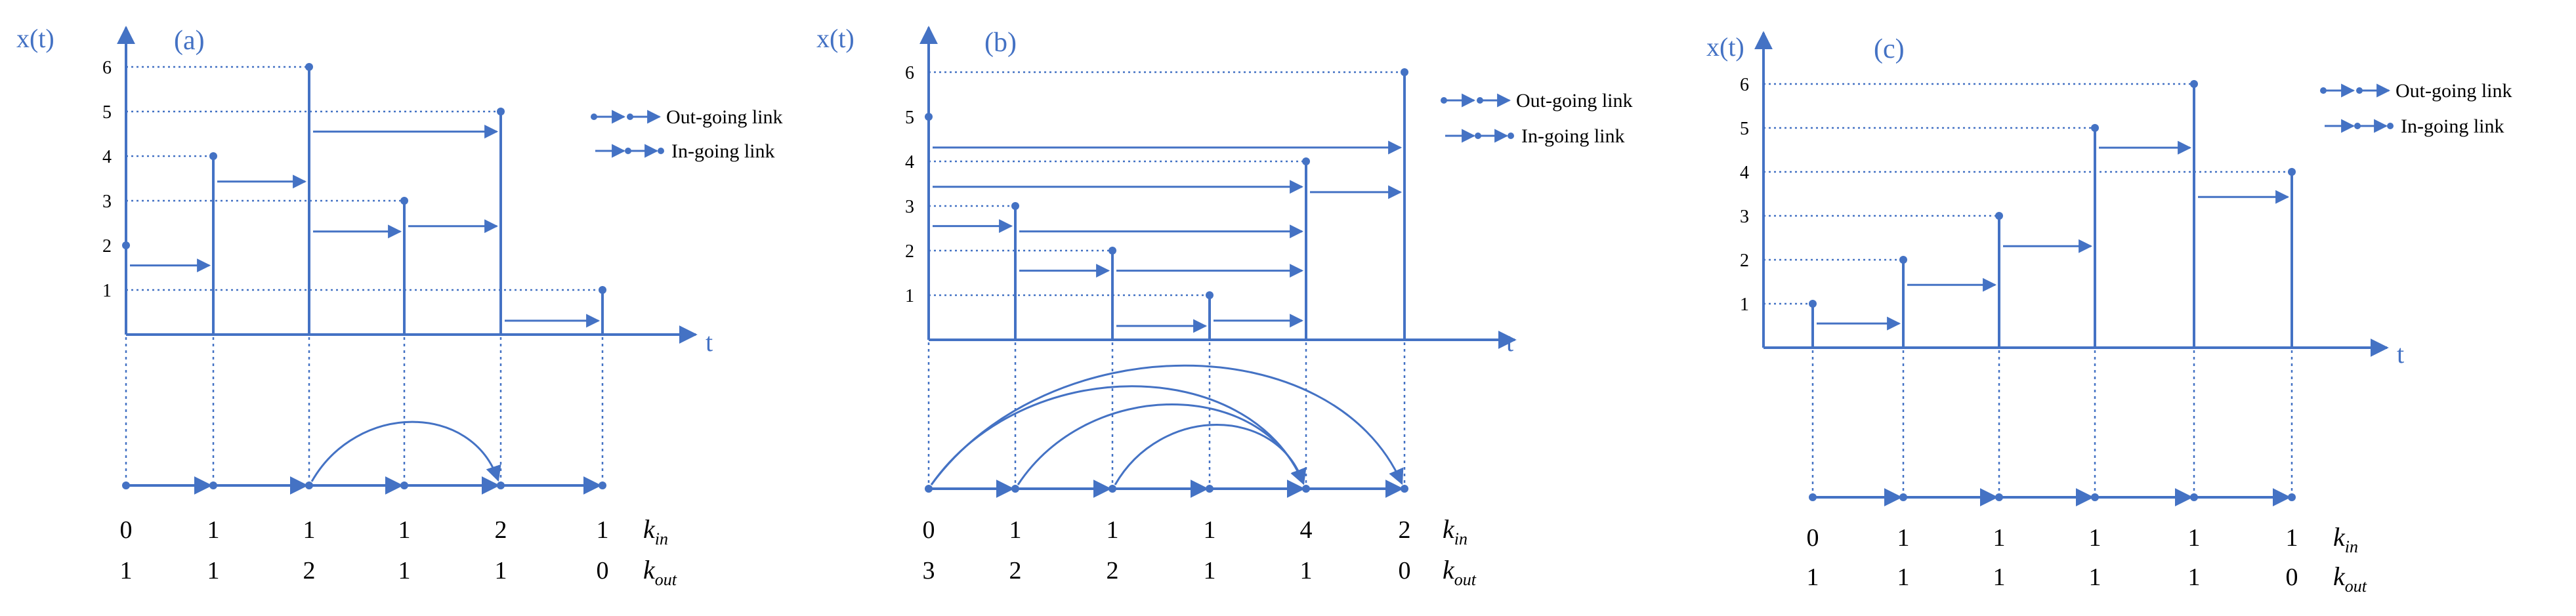  What do you see at coordinates (687, 134) in the screenshot?
I see `legend: Out-going link In-going link` at bounding box center [687, 134].